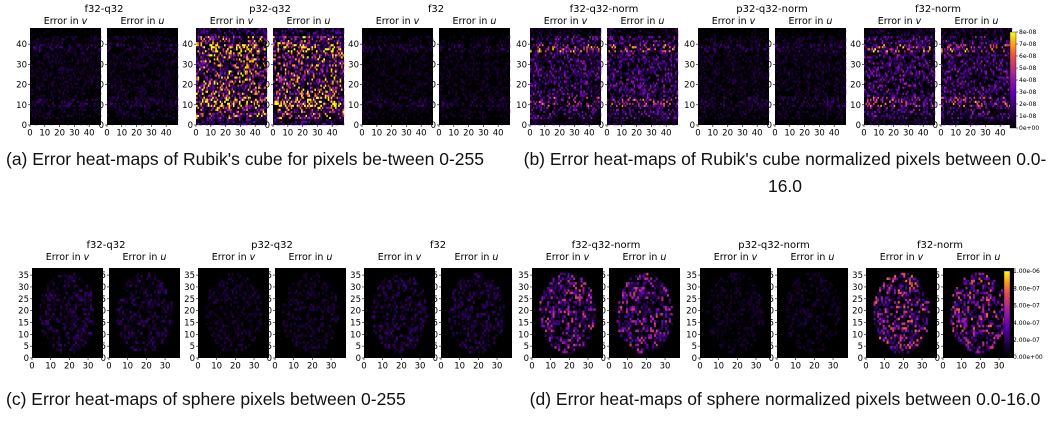 The width and height of the screenshot is (1064, 437). I want to click on colorbar-tick-label: 4.00e-07, so click(1026, 323).